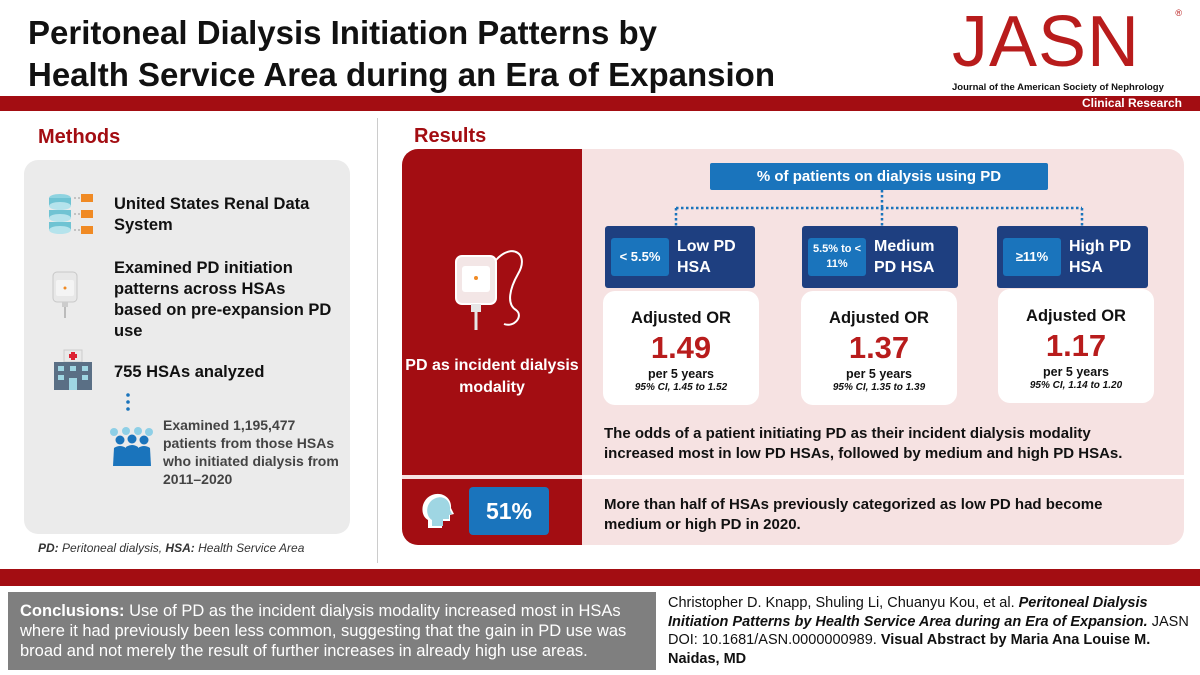 This screenshot has width=1200, height=675. Describe the element at coordinates (1076, 385) in the screenshot. I see `or-ci-high: 95% CI, 1.14 to 1.20` at that location.